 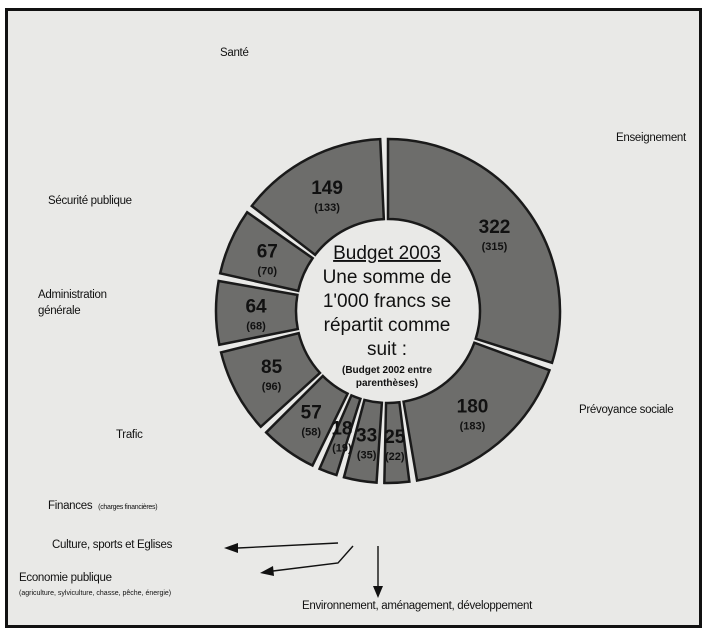 I want to click on segment-culture, so click(x=339, y=435).